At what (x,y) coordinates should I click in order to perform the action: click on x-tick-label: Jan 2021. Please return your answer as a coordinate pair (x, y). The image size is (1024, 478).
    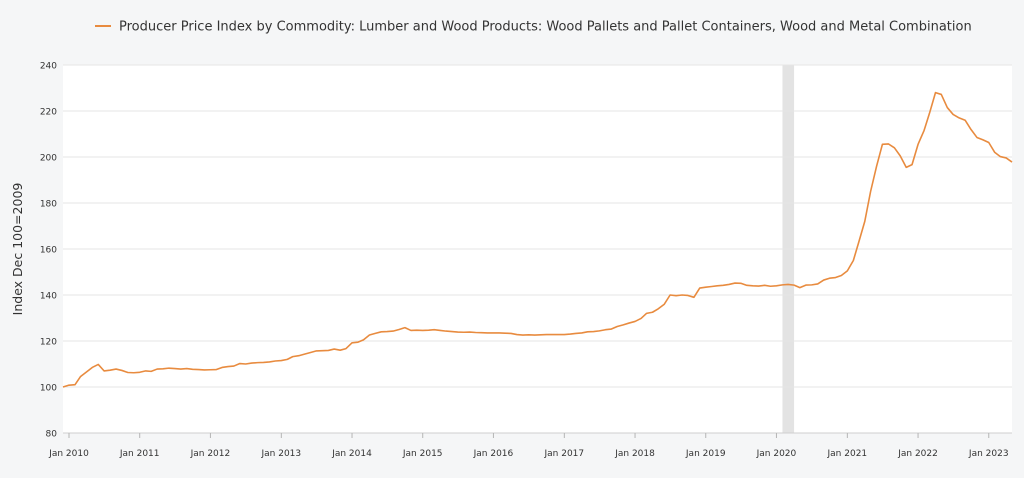
    Looking at the image, I should click on (847, 454).